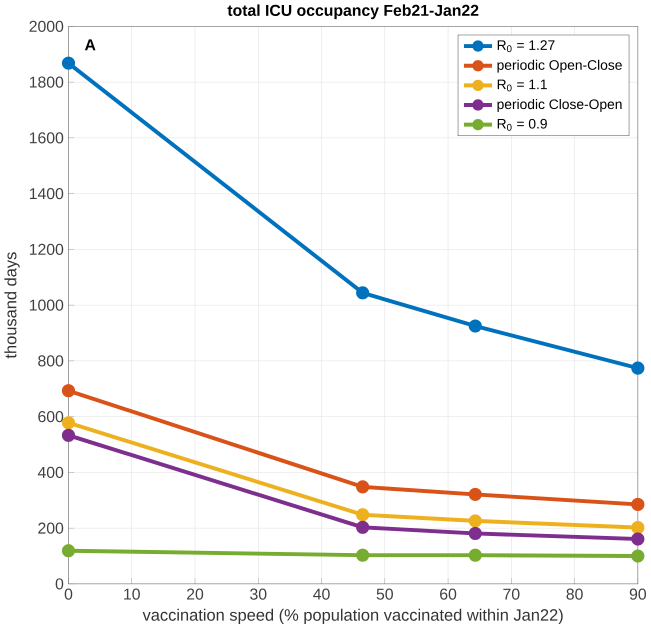  What do you see at coordinates (522, 124) in the screenshot?
I see `legend-label: R$_{0}$ = 0.9` at bounding box center [522, 124].